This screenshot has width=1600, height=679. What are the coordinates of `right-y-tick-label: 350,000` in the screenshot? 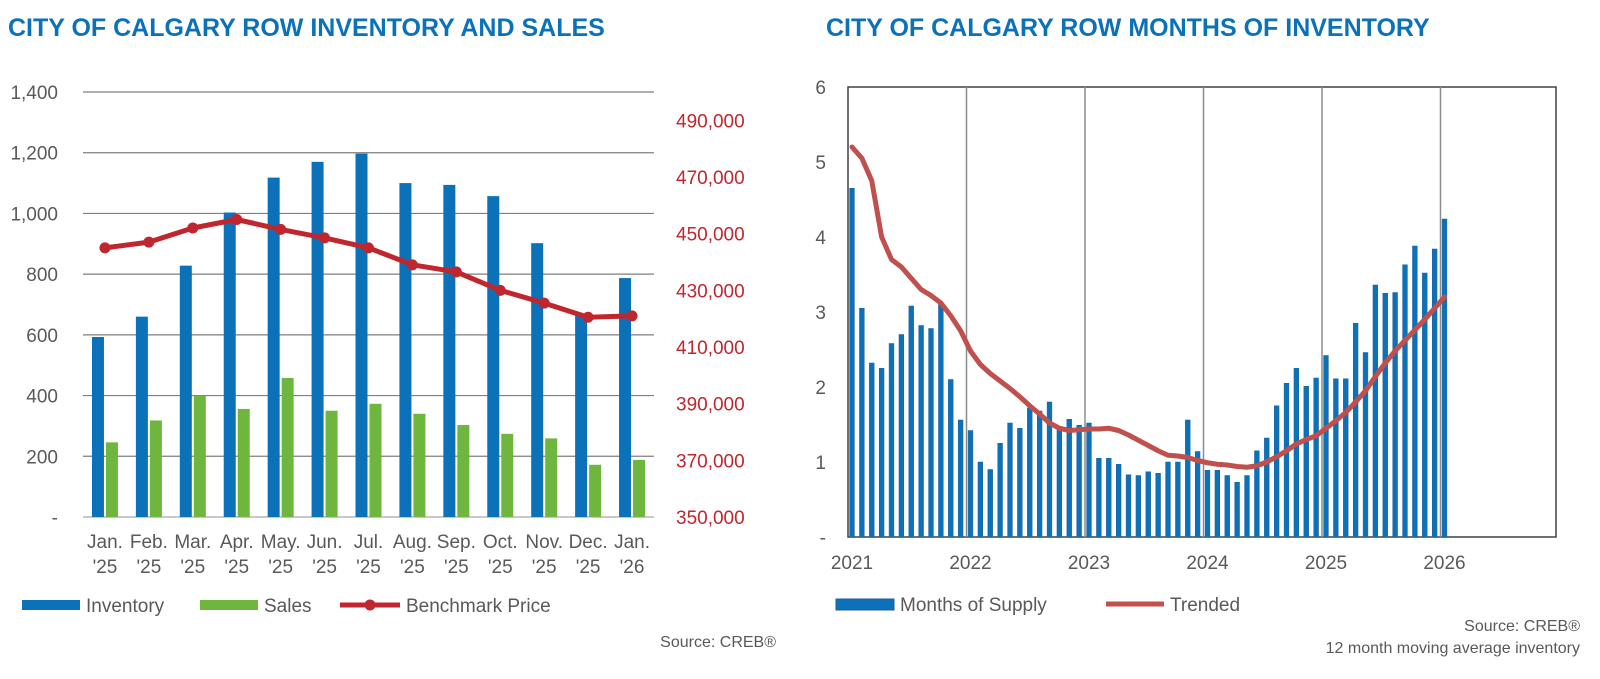 It's located at (710, 518).